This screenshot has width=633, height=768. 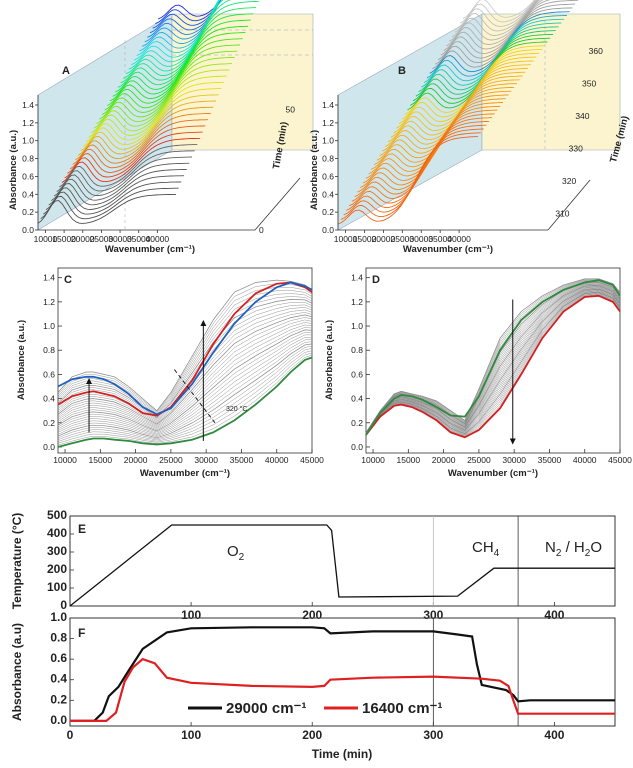 I want to click on z-tick-label: 310, so click(x=562, y=214).